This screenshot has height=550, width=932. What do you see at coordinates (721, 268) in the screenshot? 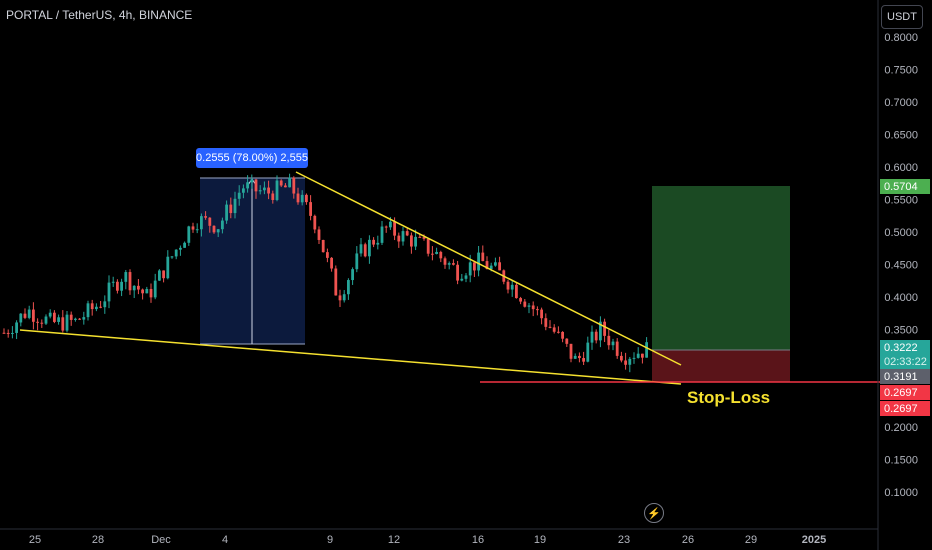
I see `target-zone` at bounding box center [721, 268].